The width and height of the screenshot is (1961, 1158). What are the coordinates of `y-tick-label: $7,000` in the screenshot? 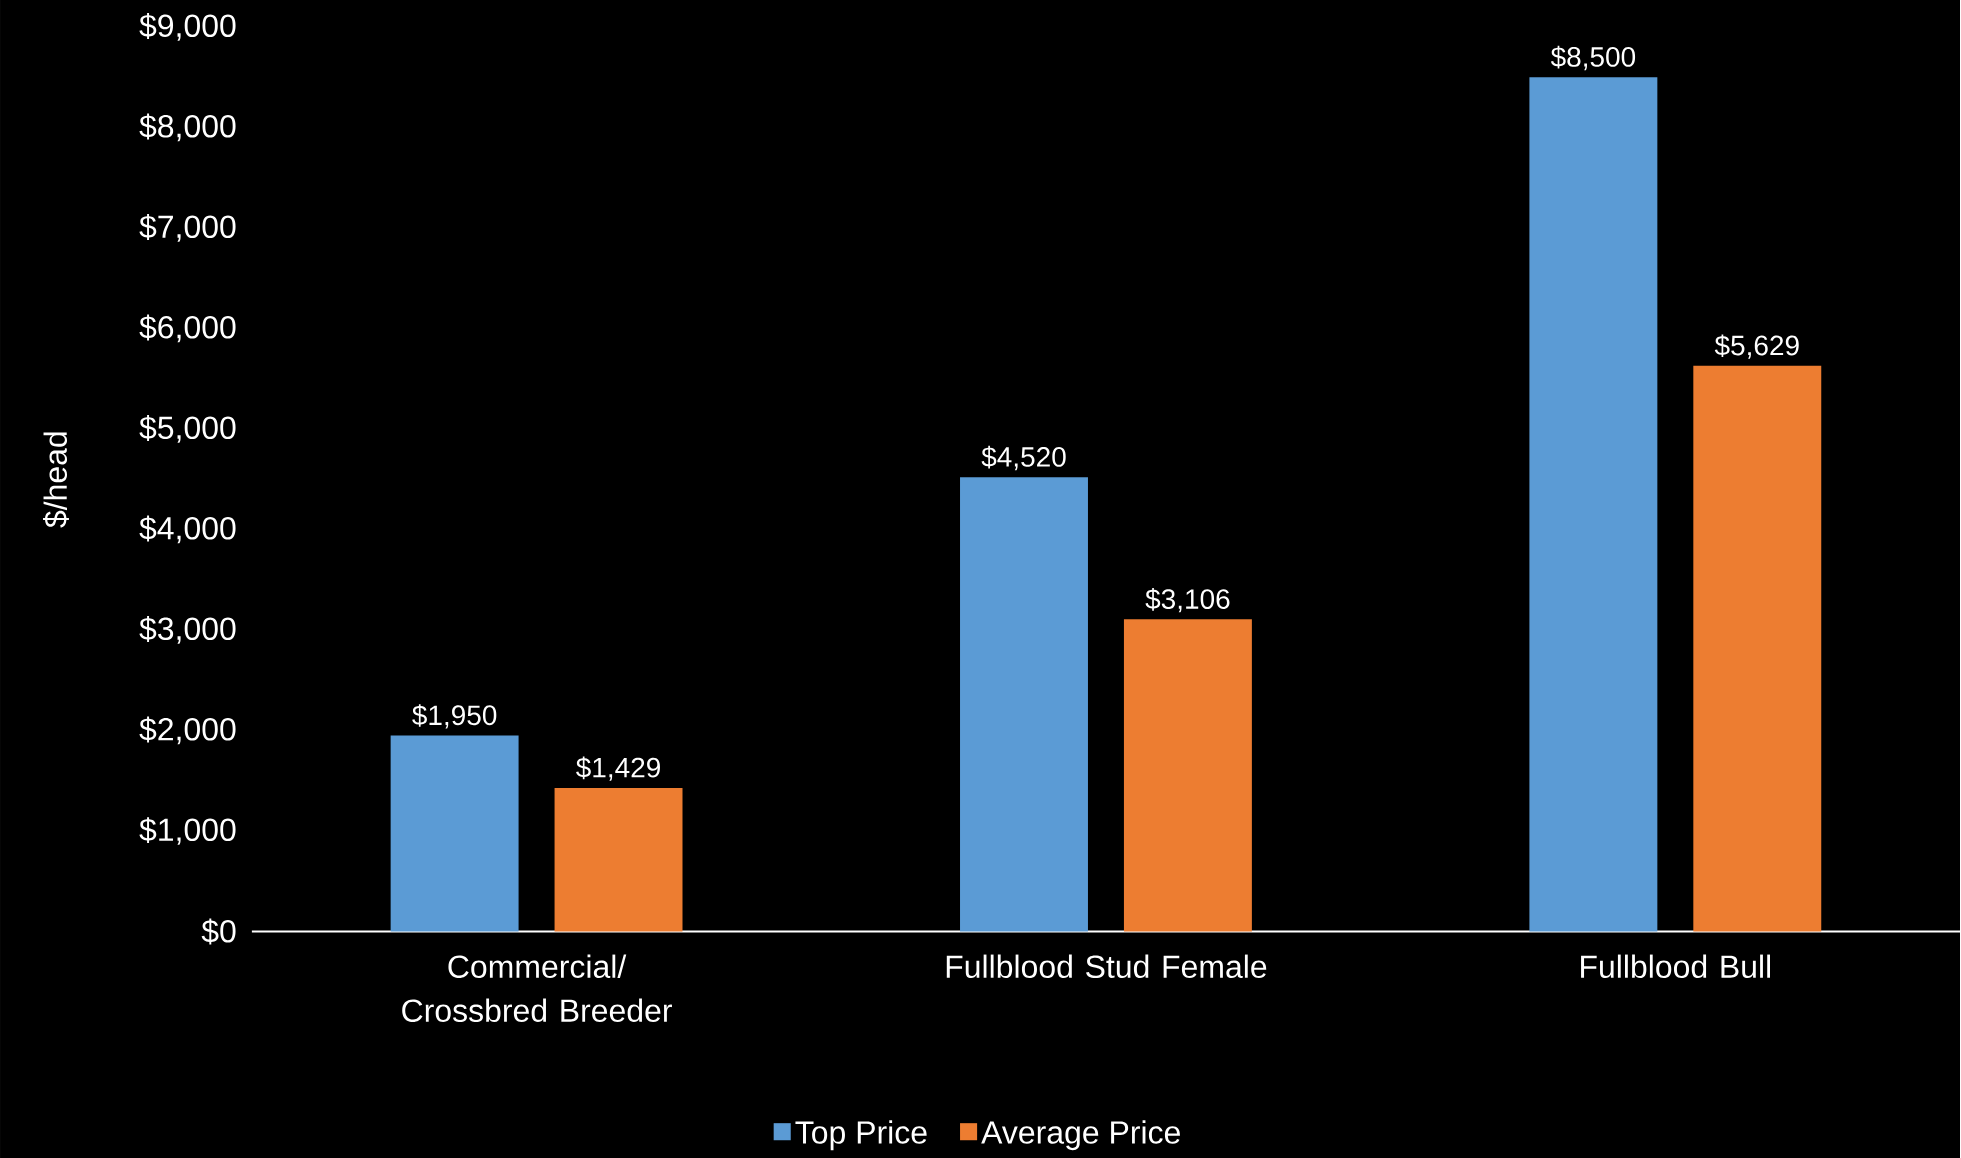 It's located at (187, 227).